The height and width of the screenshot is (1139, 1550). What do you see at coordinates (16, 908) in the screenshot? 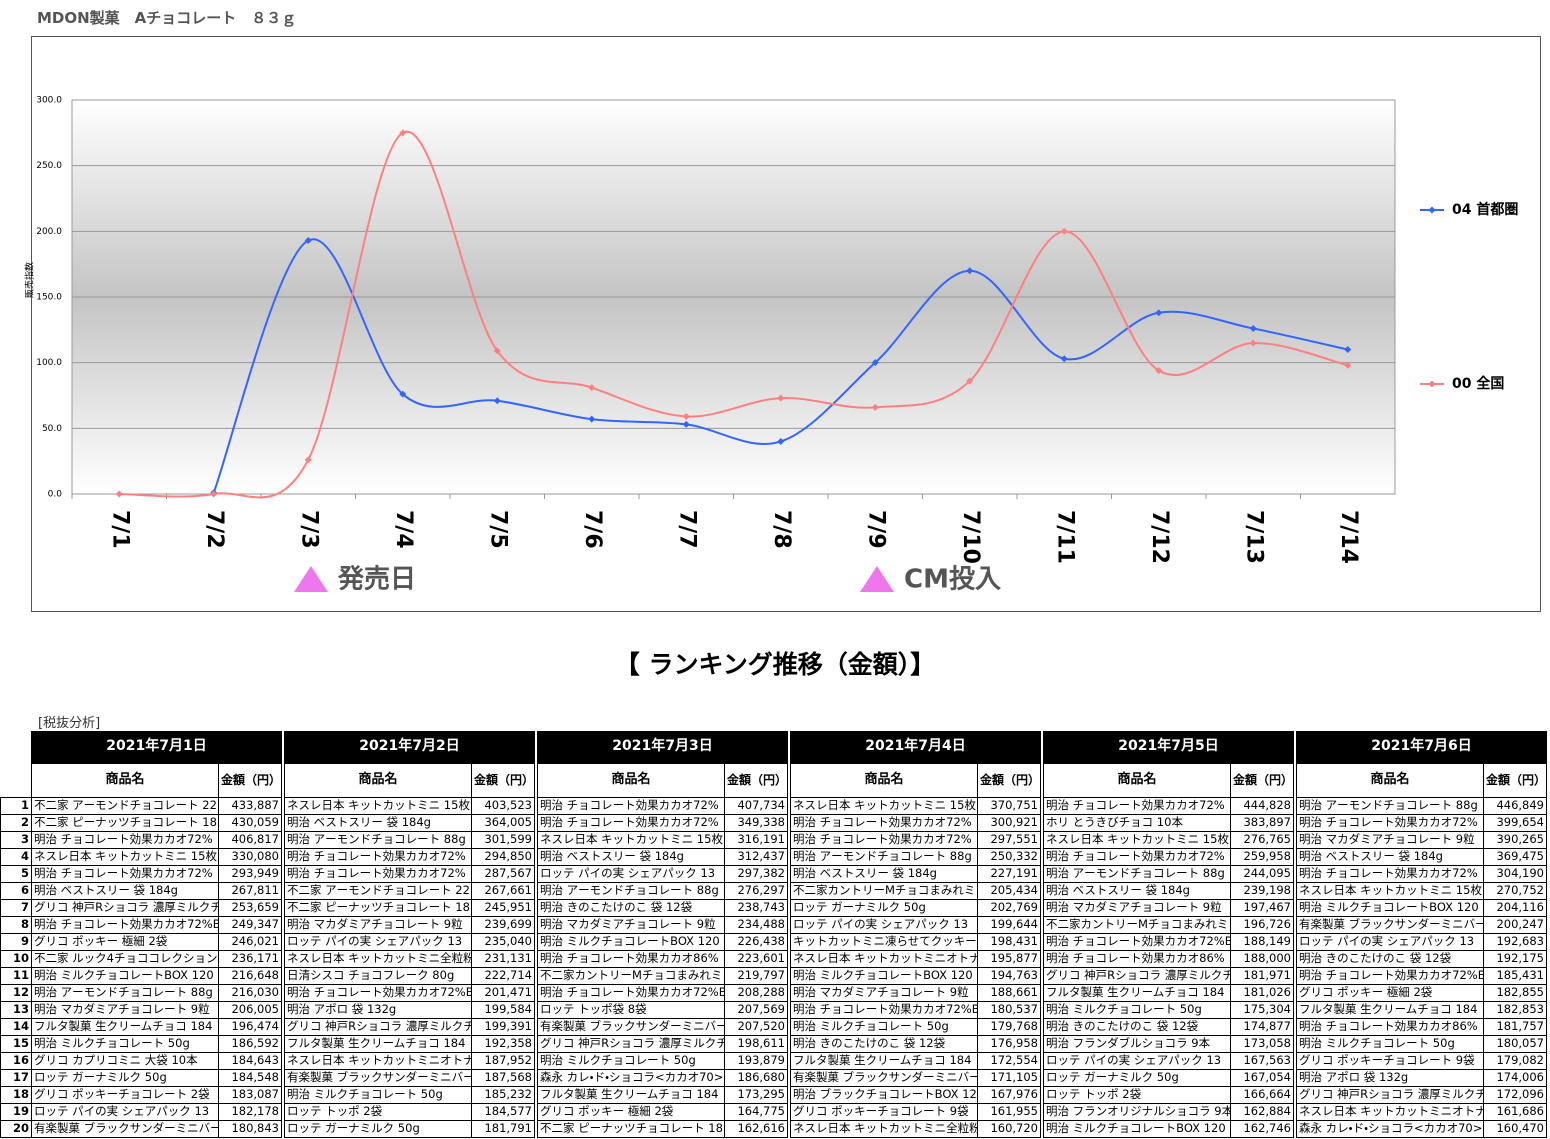
I see `rank-number: 7` at bounding box center [16, 908].